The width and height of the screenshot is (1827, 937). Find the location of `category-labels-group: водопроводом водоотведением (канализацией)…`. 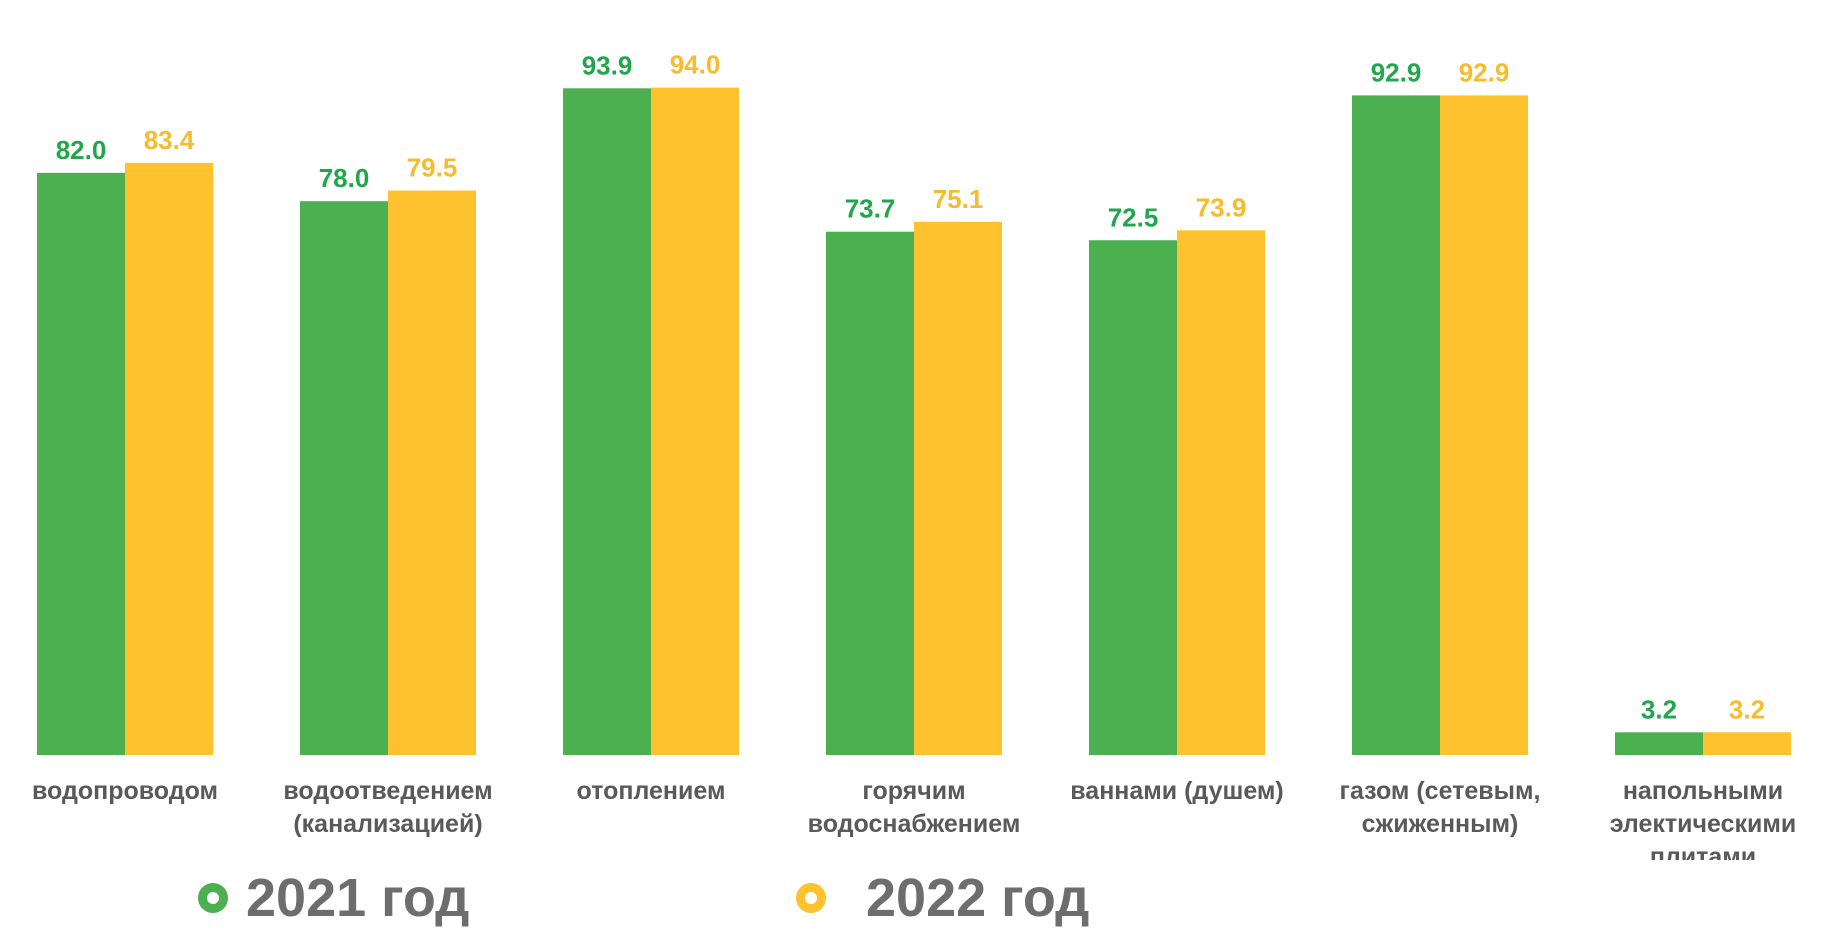

category-labels-group: водопроводом водоотведением (канализацией)… is located at coordinates (914, 818).